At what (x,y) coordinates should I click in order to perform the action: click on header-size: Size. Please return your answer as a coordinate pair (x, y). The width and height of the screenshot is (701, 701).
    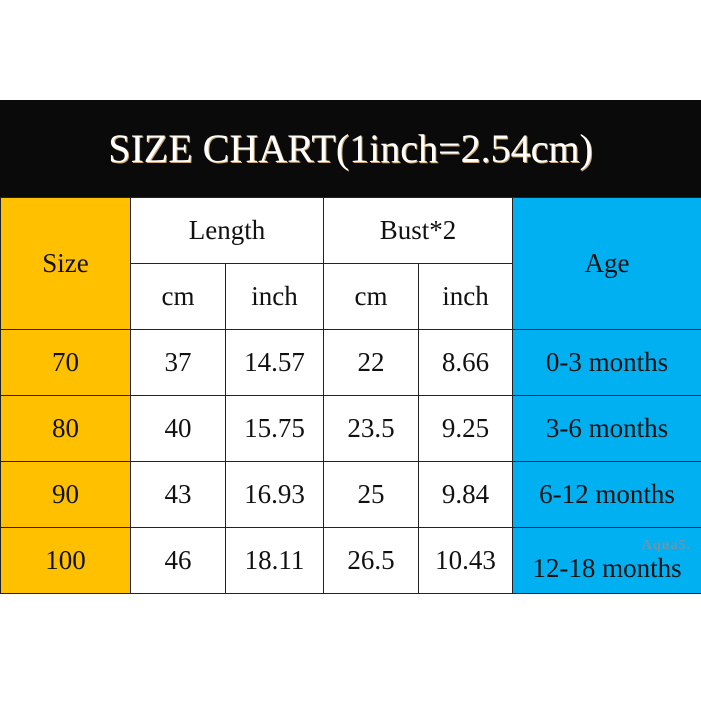
    Looking at the image, I should click on (65, 263).